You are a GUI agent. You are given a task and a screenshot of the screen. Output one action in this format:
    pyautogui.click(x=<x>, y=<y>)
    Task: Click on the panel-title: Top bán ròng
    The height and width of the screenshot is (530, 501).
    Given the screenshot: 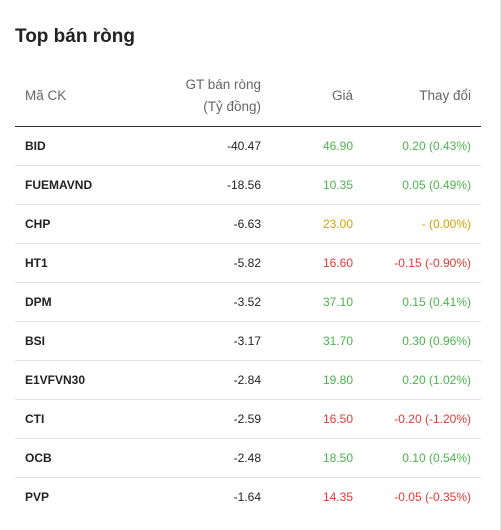 What is the action you would take?
    pyautogui.click(x=75, y=36)
    